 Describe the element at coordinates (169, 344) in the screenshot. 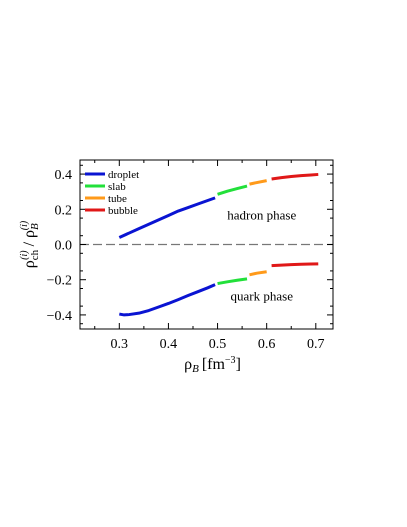

I see `x-tick-label: 0.4` at that location.